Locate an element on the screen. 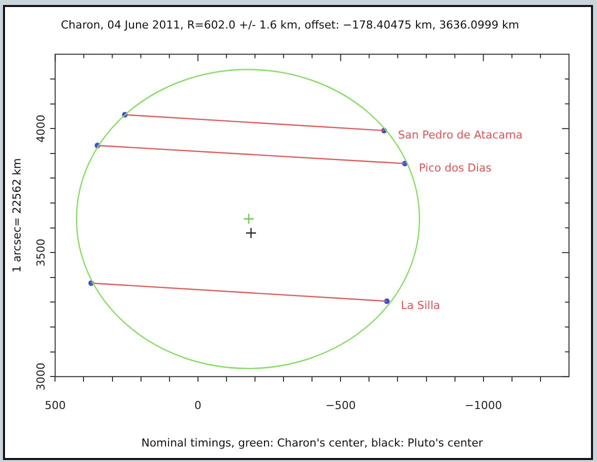 Image resolution: width=597 pixels, height=462 pixels. y-tick-label: 4000 is located at coordinates (41, 128).